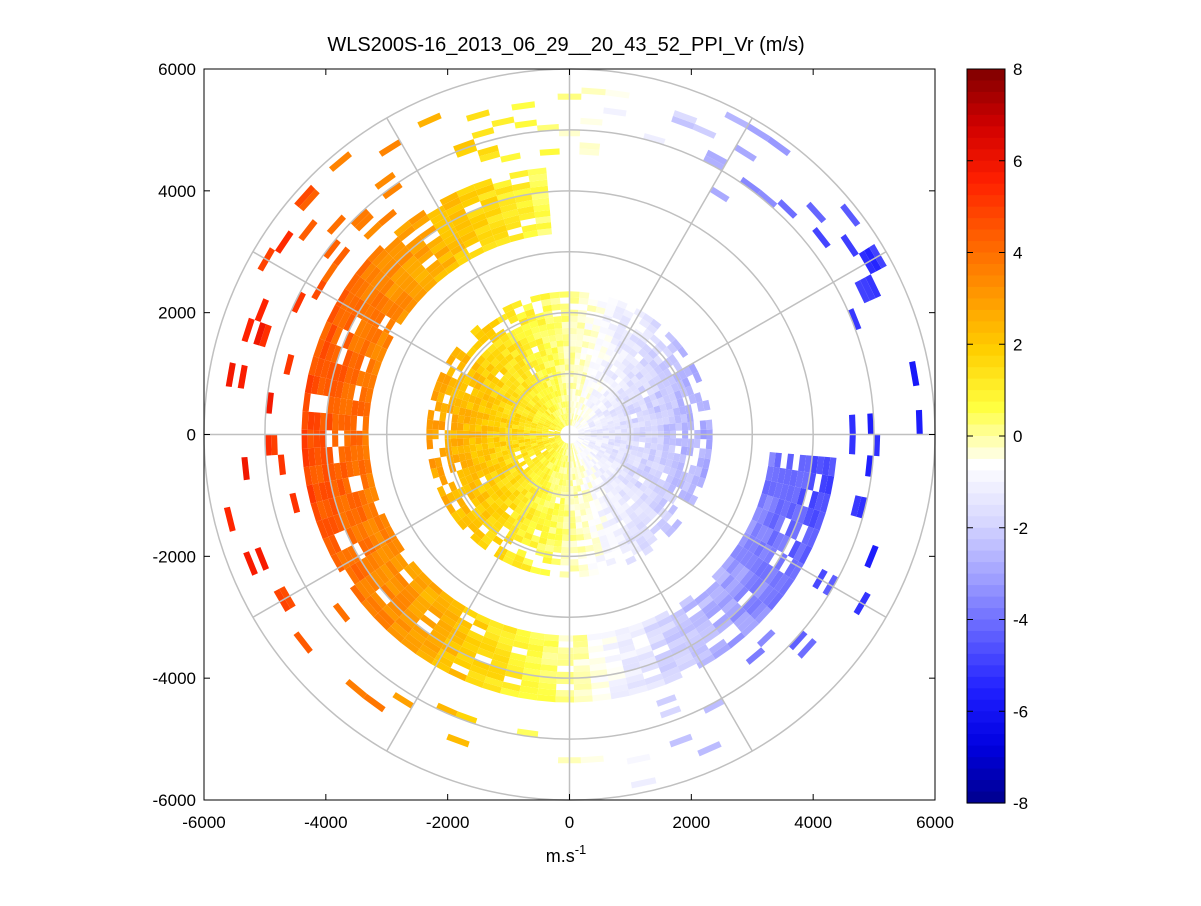 Image resolution: width=1201 pixels, height=906 pixels. What do you see at coordinates (203, 822) in the screenshot?
I see `x-tick-label: -6000` at bounding box center [203, 822].